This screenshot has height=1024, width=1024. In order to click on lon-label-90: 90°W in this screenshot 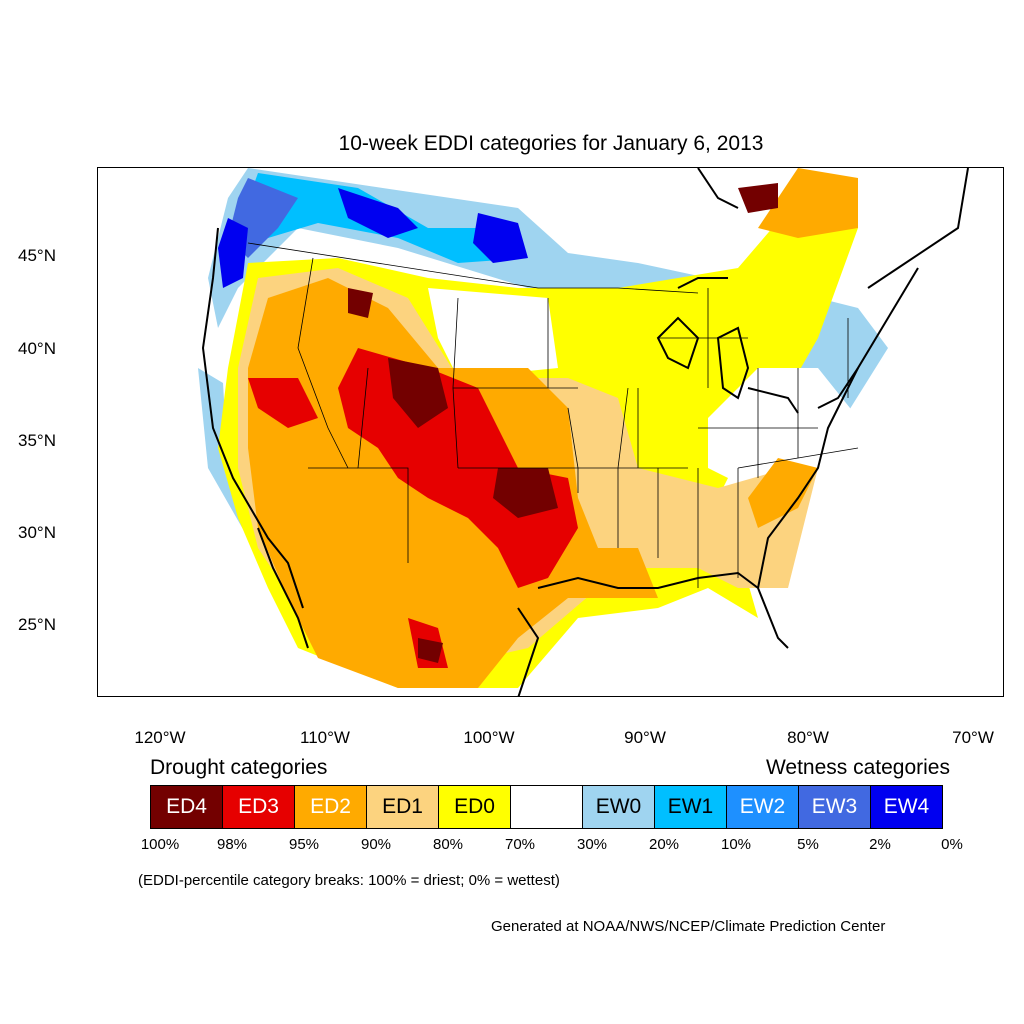, I will do `click(645, 737)`.